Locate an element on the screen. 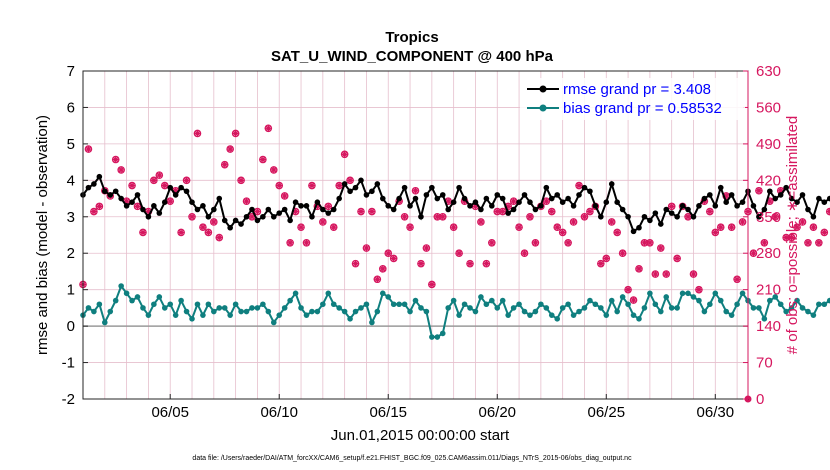 Image resolution: width=830 pixels, height=470 pixels. legend-bias-label: bias grand pr = 0.58532 is located at coordinates (642, 108).